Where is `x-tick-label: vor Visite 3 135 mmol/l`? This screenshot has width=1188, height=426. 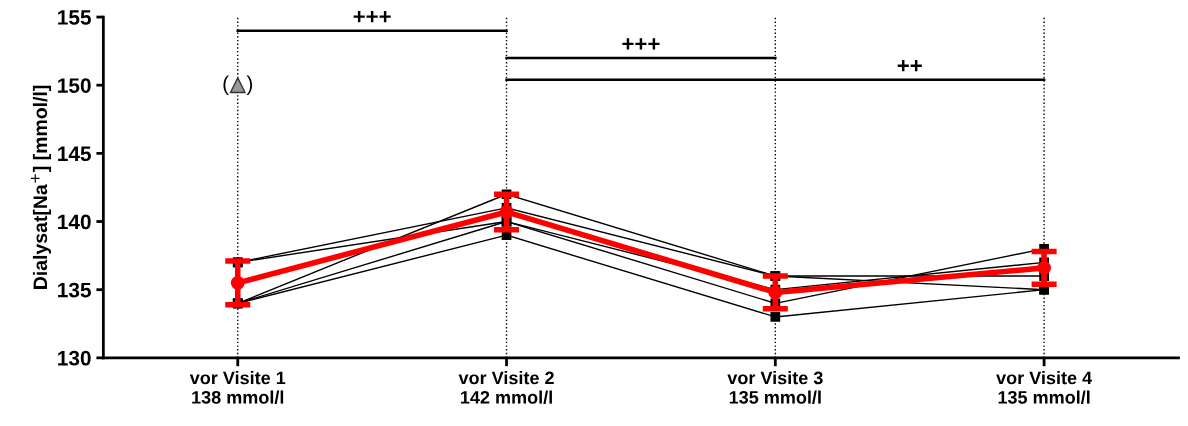
x-tick-label: vor Visite 3 135 mmol/l is located at coordinates (775, 387).